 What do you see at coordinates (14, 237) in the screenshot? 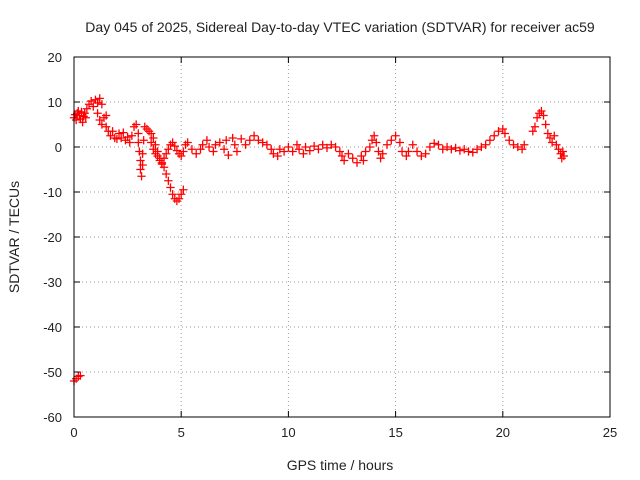
I see `y-axis-label: SDTVAR / TECUs` at bounding box center [14, 237].